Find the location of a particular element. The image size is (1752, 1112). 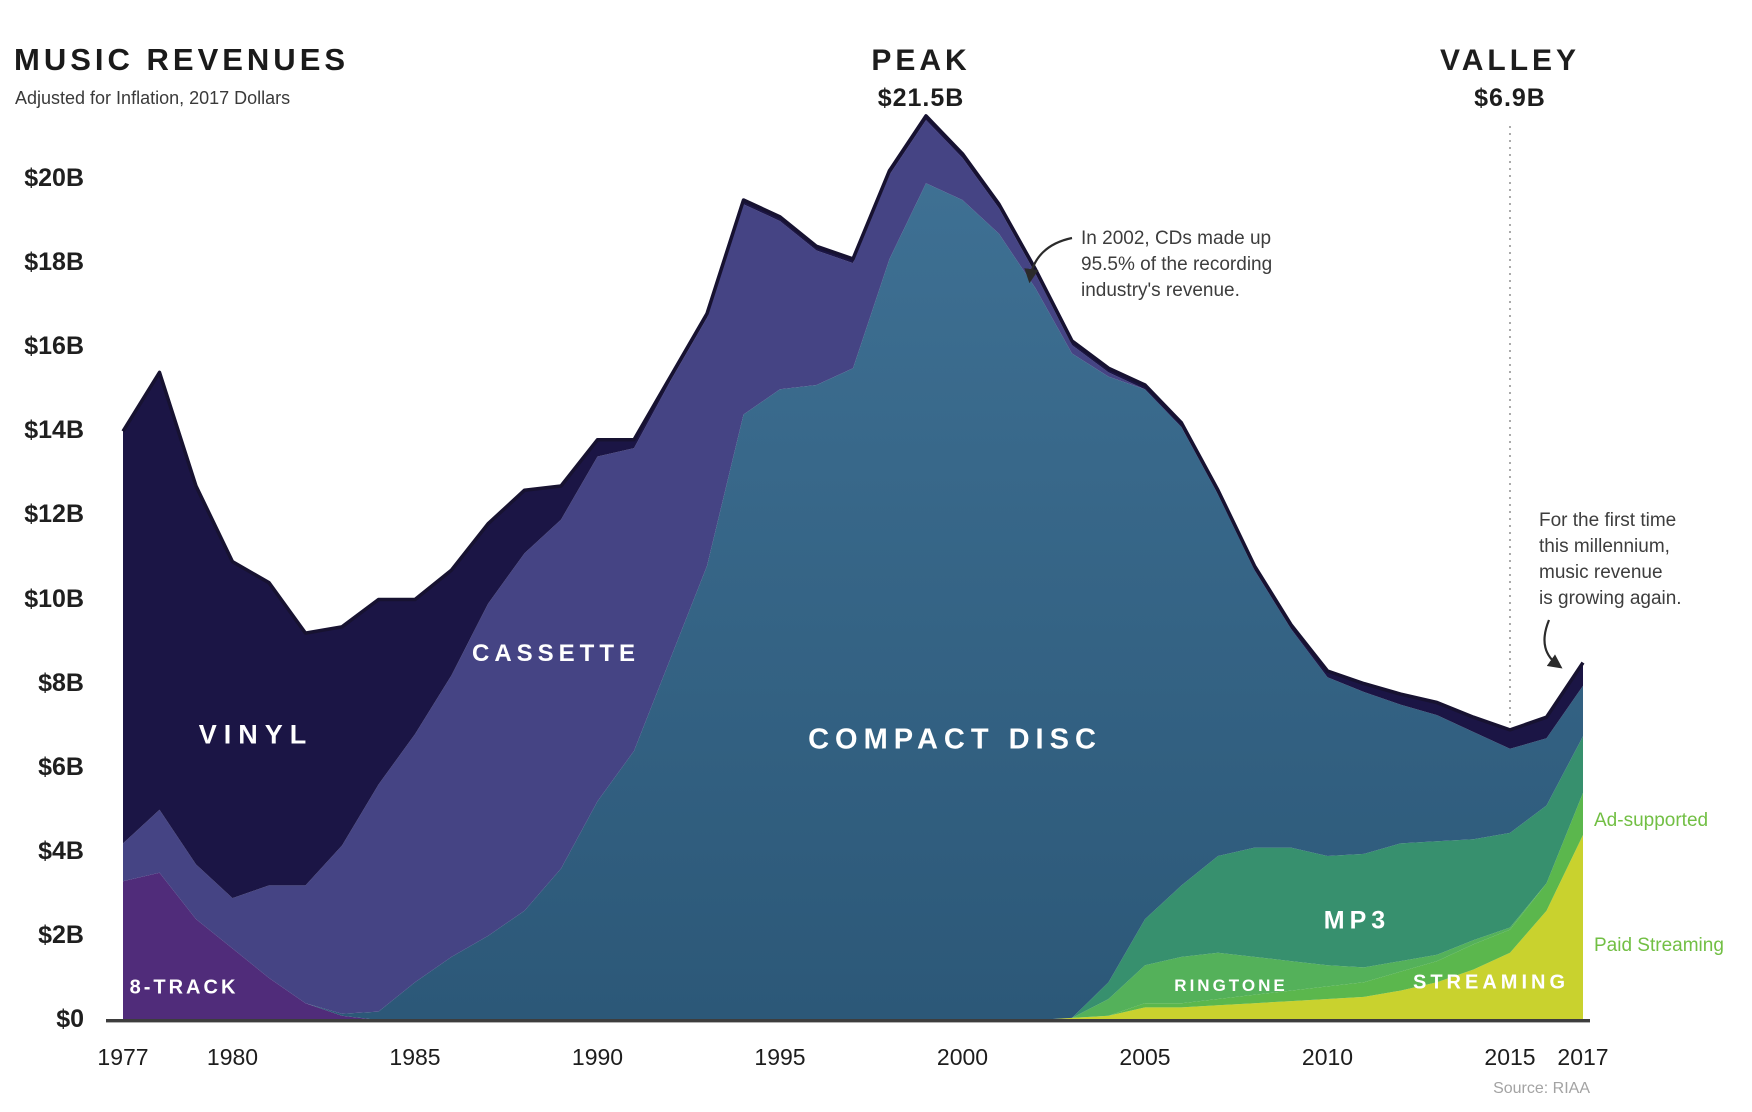

y-tick-16: $16B is located at coordinates (54, 346).